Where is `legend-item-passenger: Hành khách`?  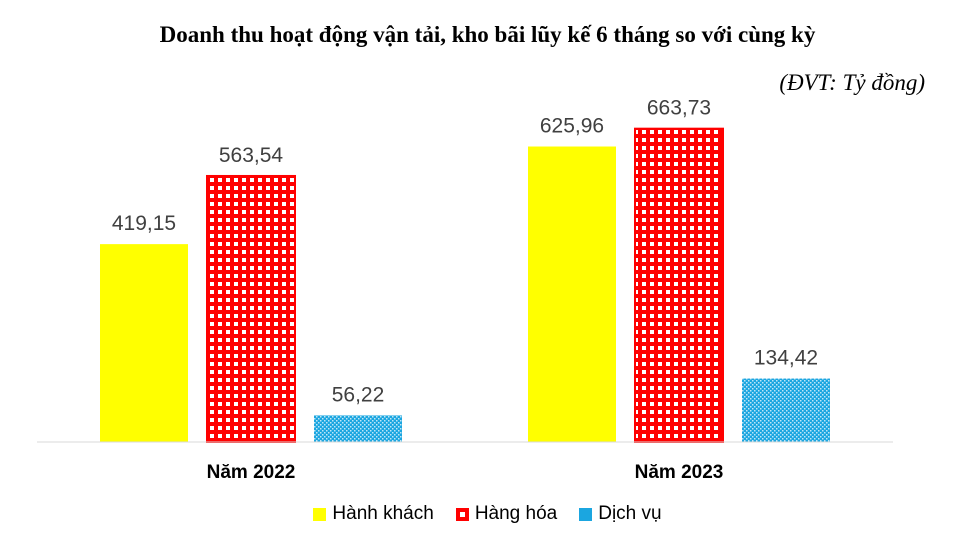 legend-item-passenger: Hành khách is located at coordinates (373, 514).